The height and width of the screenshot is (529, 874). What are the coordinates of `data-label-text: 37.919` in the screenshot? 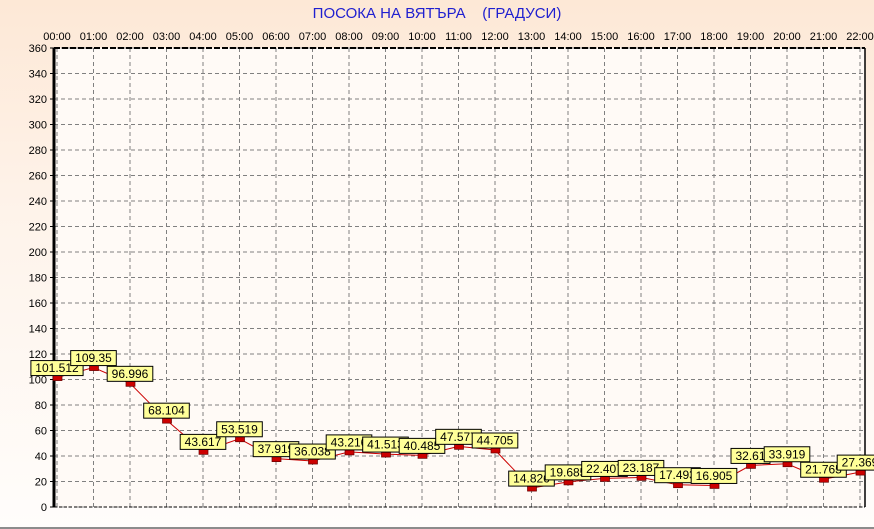 It's located at (276, 449).